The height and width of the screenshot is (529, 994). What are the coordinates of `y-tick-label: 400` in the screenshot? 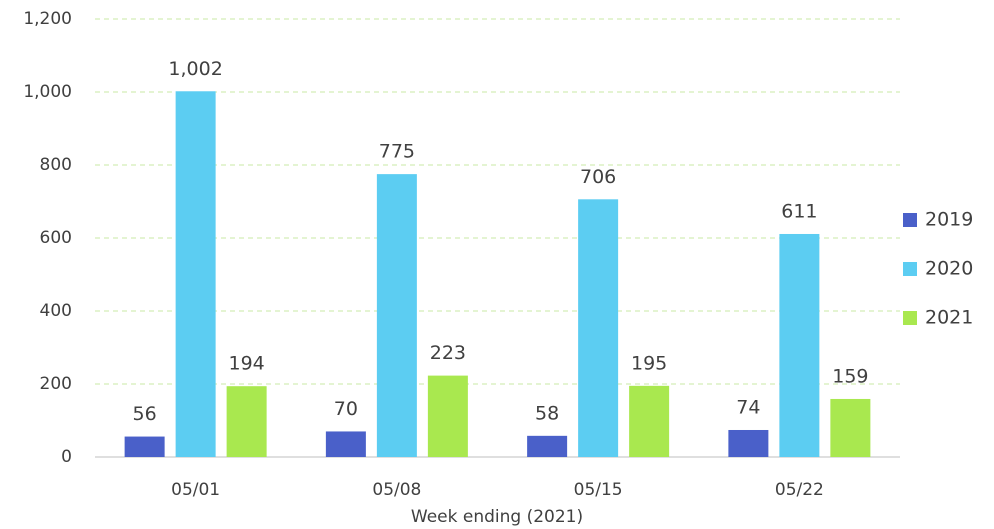 It's located at (56, 311).